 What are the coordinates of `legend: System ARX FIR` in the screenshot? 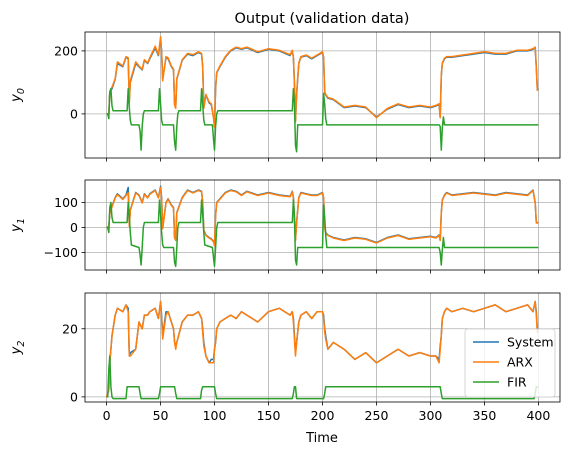 It's located at (510, 363).